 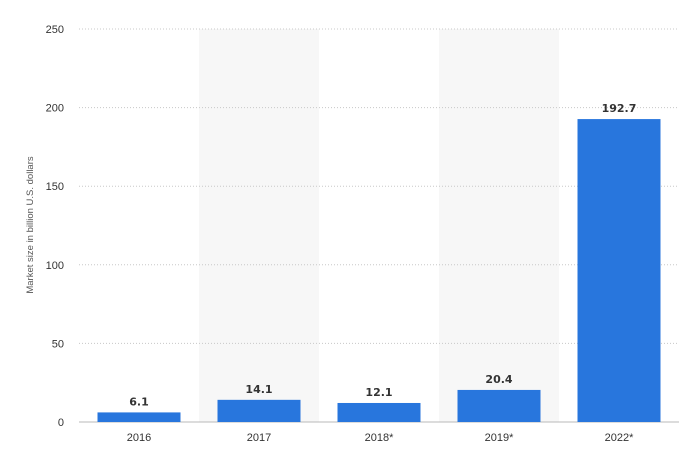 What do you see at coordinates (55, 187) in the screenshot?
I see `y-tick-label: 150` at bounding box center [55, 187].